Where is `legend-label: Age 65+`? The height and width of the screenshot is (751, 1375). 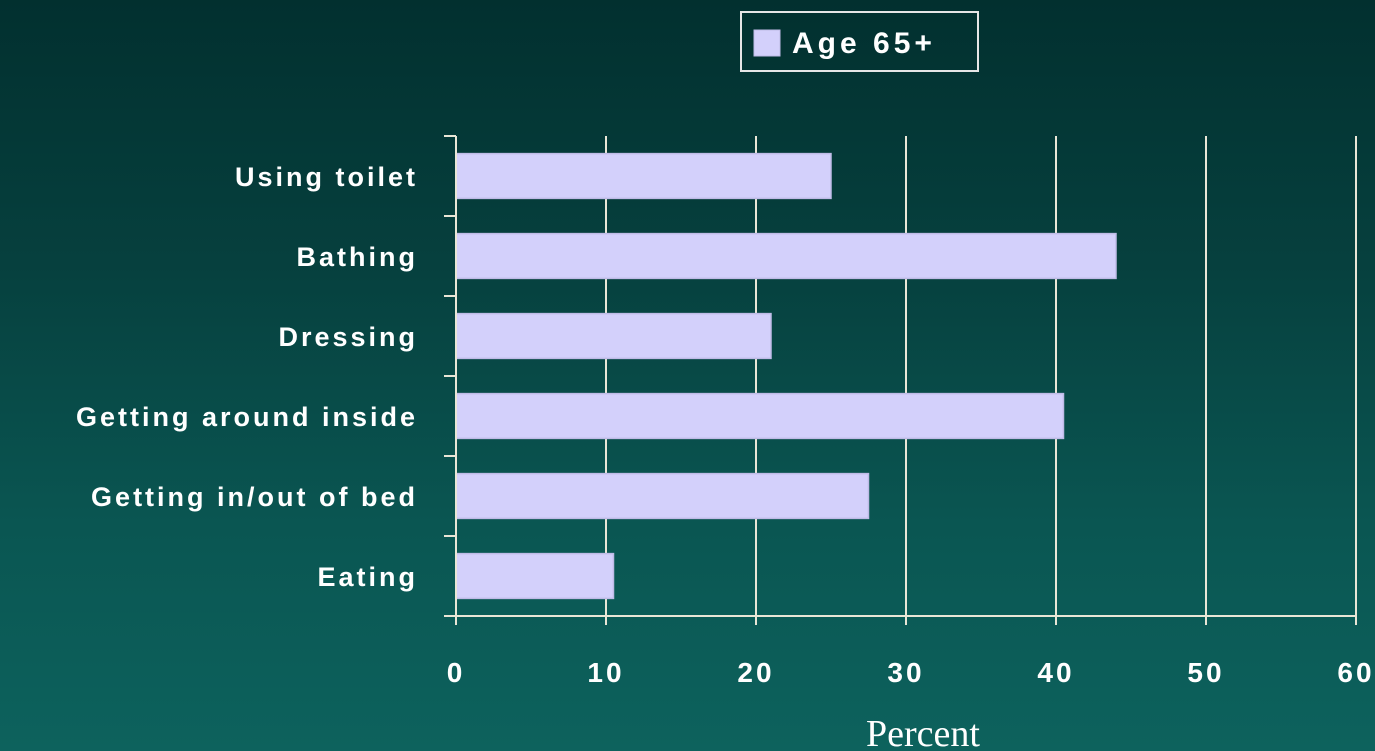 legend-label: Age 65+ is located at coordinates (864, 43).